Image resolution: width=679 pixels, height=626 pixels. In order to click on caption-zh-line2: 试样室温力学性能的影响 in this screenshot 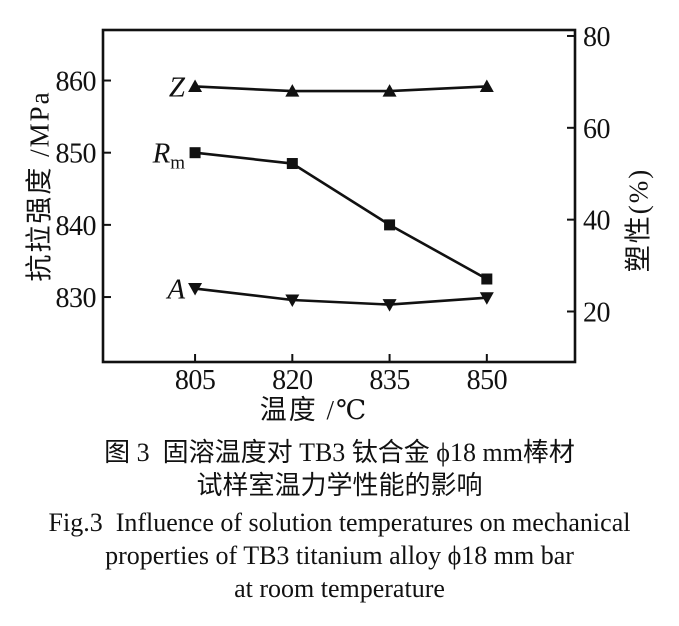, I will do `click(339, 485)`.